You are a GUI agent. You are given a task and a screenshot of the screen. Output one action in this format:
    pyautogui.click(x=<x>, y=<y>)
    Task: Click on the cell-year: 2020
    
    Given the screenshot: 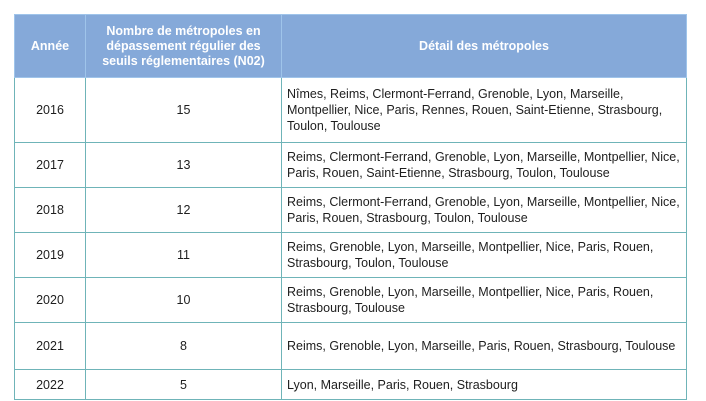 What is the action you would take?
    pyautogui.click(x=50, y=300)
    